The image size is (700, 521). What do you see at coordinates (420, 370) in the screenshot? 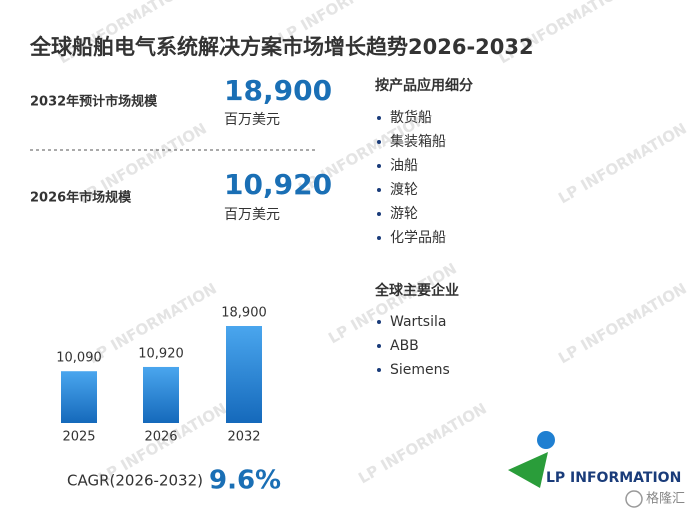
I see `list-item: Siemens` at bounding box center [420, 370].